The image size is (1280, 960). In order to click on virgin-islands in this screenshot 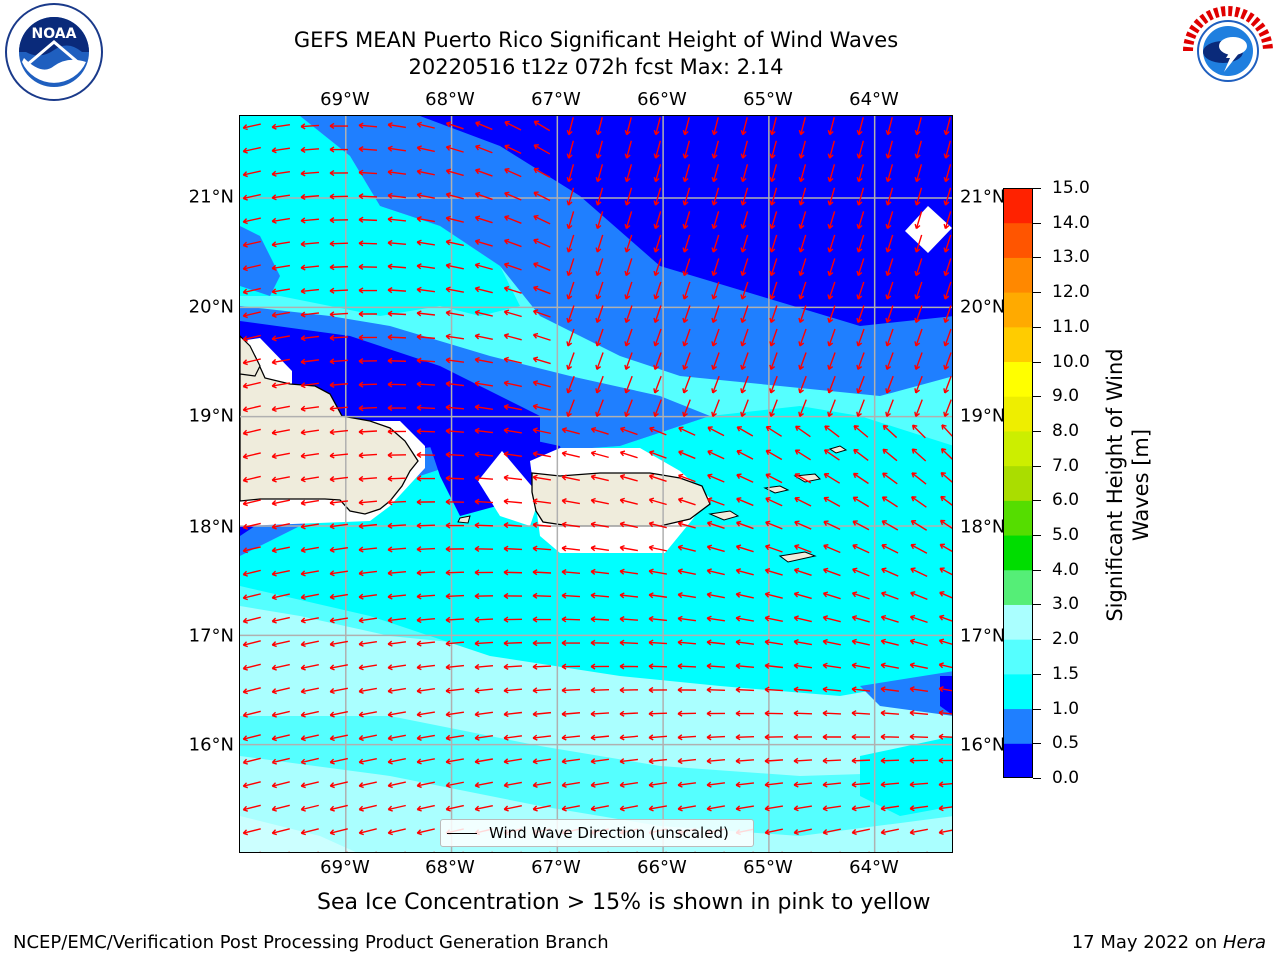, I will do `click(776, 489)`.